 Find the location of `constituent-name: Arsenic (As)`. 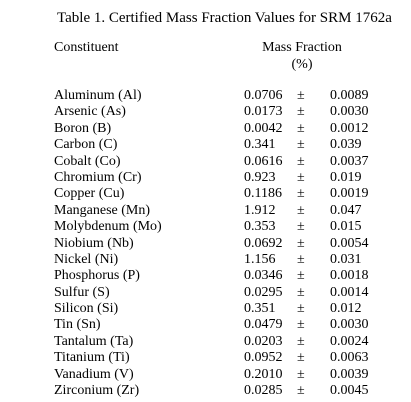

constituent-name: Arsenic (As) is located at coordinates (90, 112).